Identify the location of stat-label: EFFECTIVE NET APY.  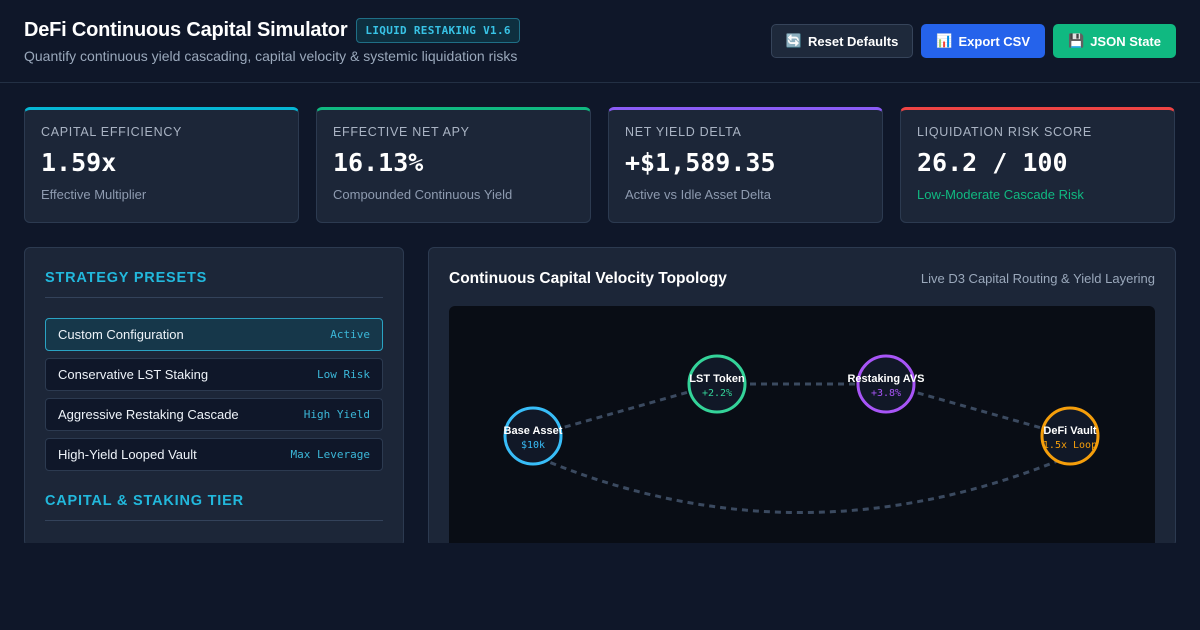
(401, 132).